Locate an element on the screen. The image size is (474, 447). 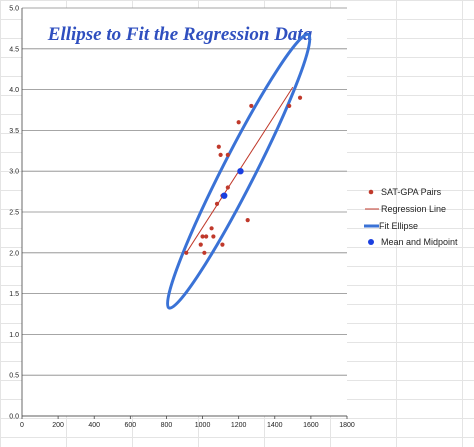
x-tick-label: 1800 is located at coordinates (347, 425).